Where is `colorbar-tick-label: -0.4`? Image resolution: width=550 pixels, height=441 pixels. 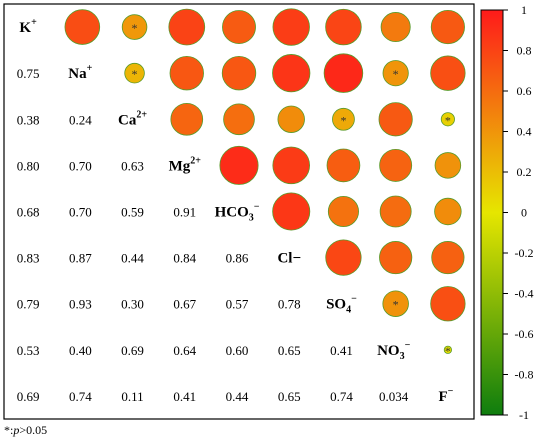
colorbar-tick-label: -0.4 is located at coordinates (524, 294).